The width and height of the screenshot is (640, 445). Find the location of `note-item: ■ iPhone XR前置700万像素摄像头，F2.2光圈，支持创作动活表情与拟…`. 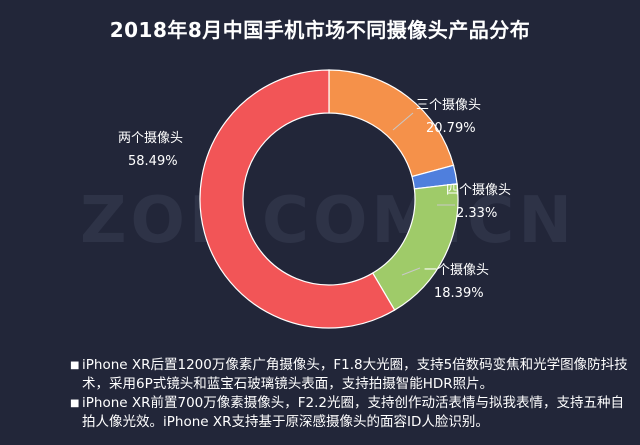

note-item: ■ iPhone XR前置700万像素摄像头，F2.2光圈，支持创作动活表情与拟… is located at coordinates (350, 413).